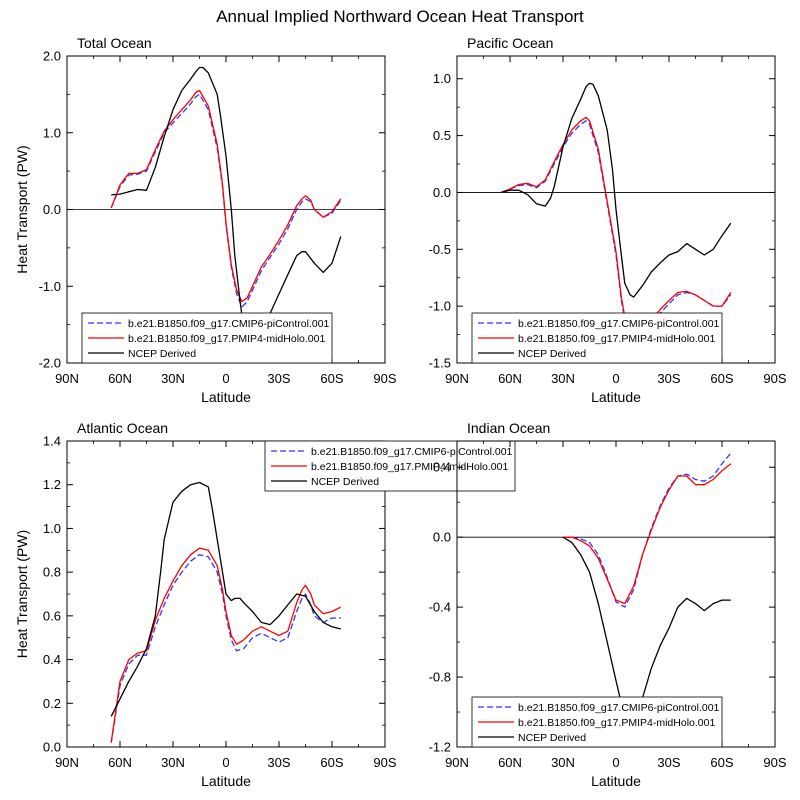 This screenshot has width=800, height=800. I want to click on panel-title: Pacific Ocean, so click(510, 43).